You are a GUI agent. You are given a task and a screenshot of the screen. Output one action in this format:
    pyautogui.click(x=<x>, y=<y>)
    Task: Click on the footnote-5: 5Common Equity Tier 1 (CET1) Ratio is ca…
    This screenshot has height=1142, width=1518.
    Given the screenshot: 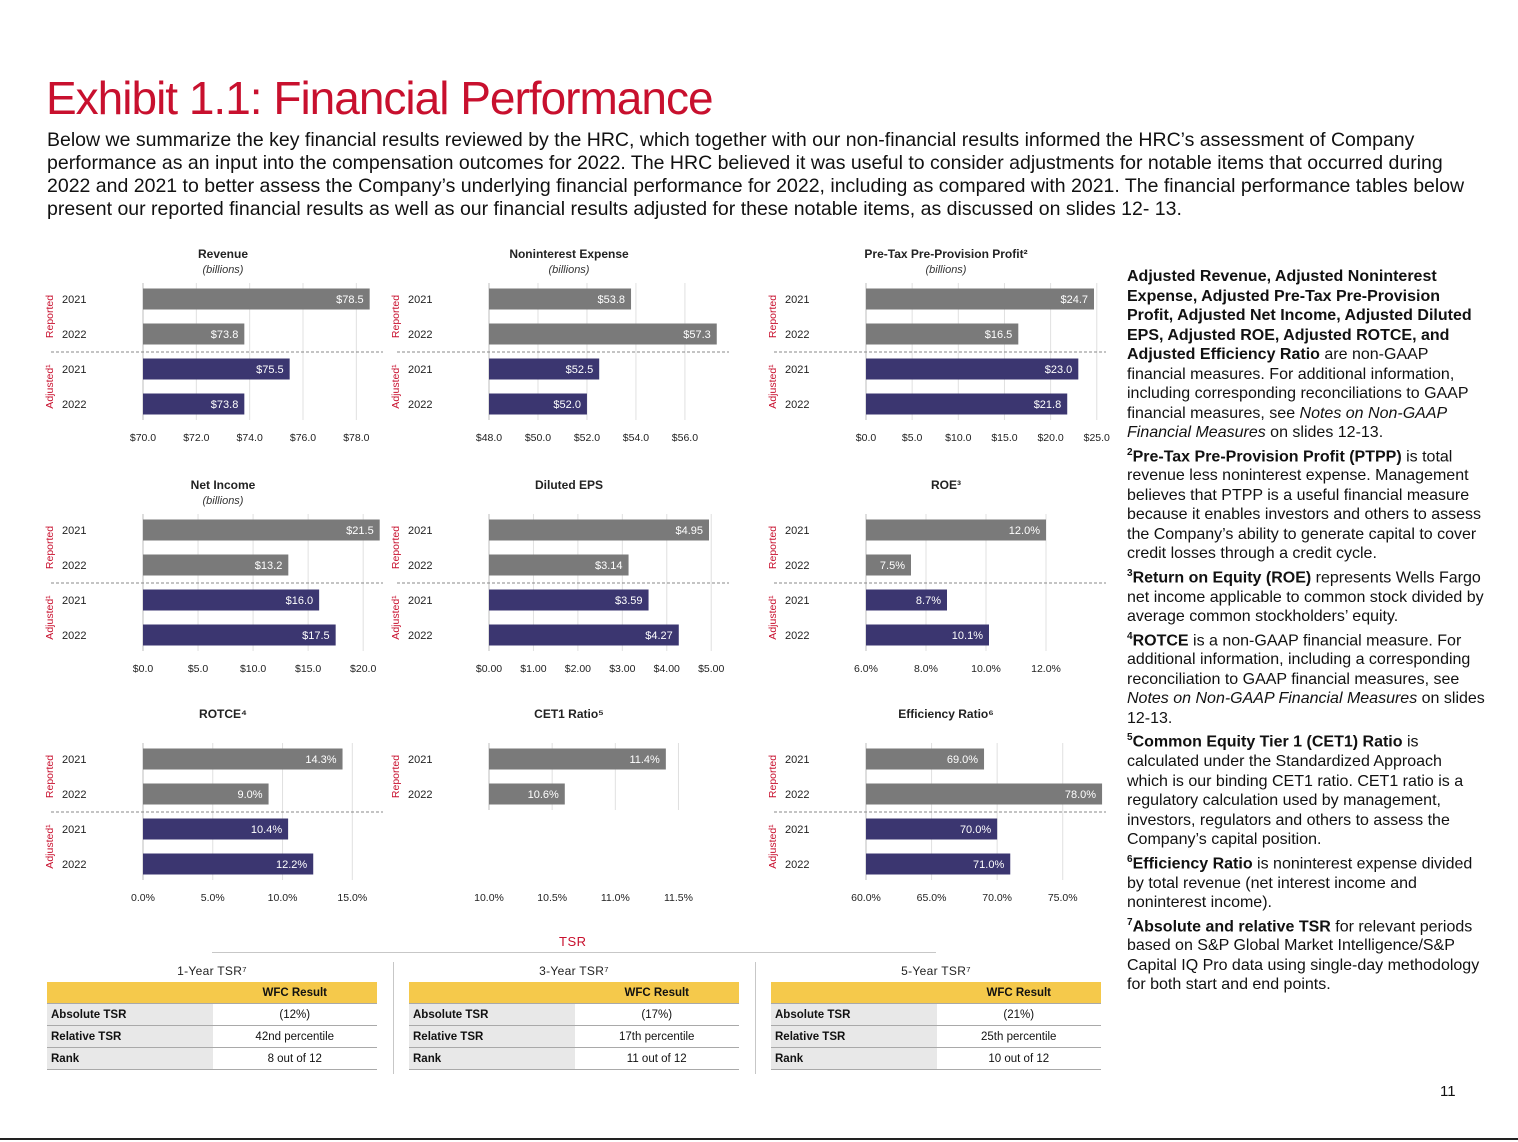 What is the action you would take?
    pyautogui.click(x=1295, y=790)
    